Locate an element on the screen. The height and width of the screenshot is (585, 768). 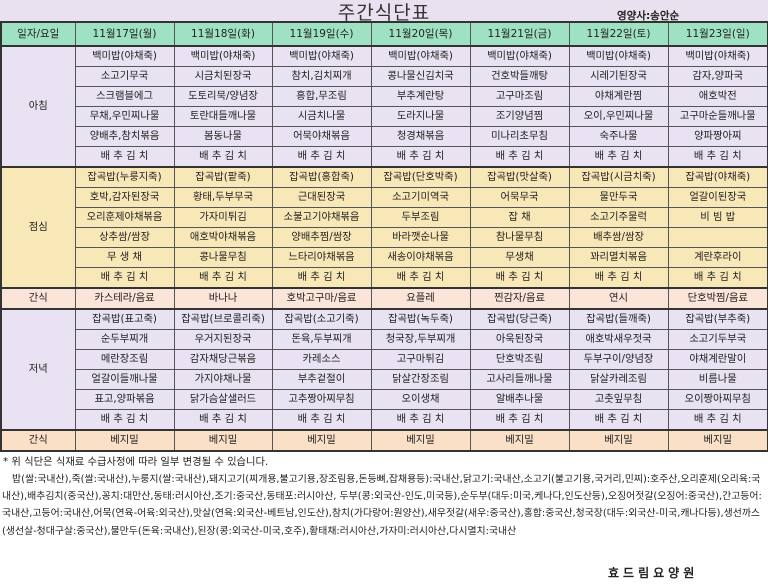
menu-cell: 잡곡밥(브로콜리죽) is located at coordinates (223, 319).